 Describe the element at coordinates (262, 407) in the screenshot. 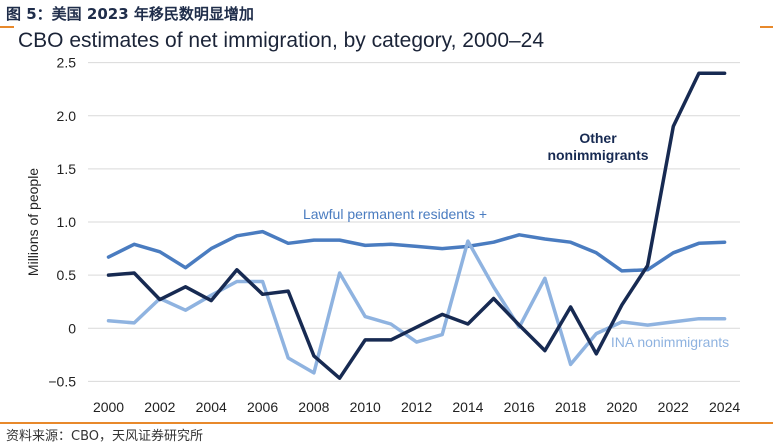

I see `x-tick-label: 2006` at that location.